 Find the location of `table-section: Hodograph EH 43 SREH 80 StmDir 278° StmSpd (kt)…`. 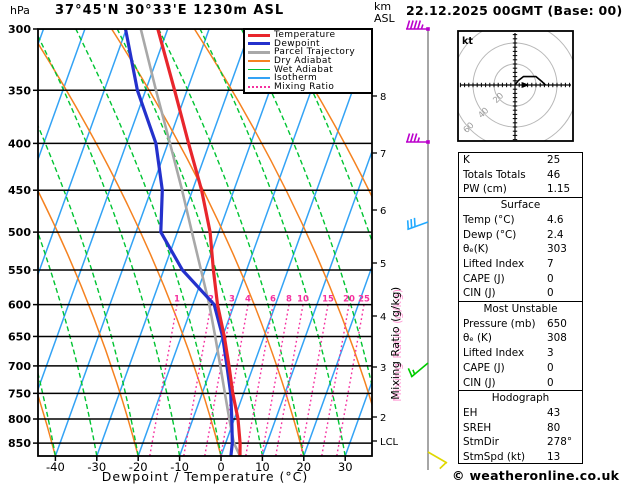

table-section: Hodograph EH 43 SREH 80 StmDir 278° StmSpd (kt)… is located at coordinates (520, 427).